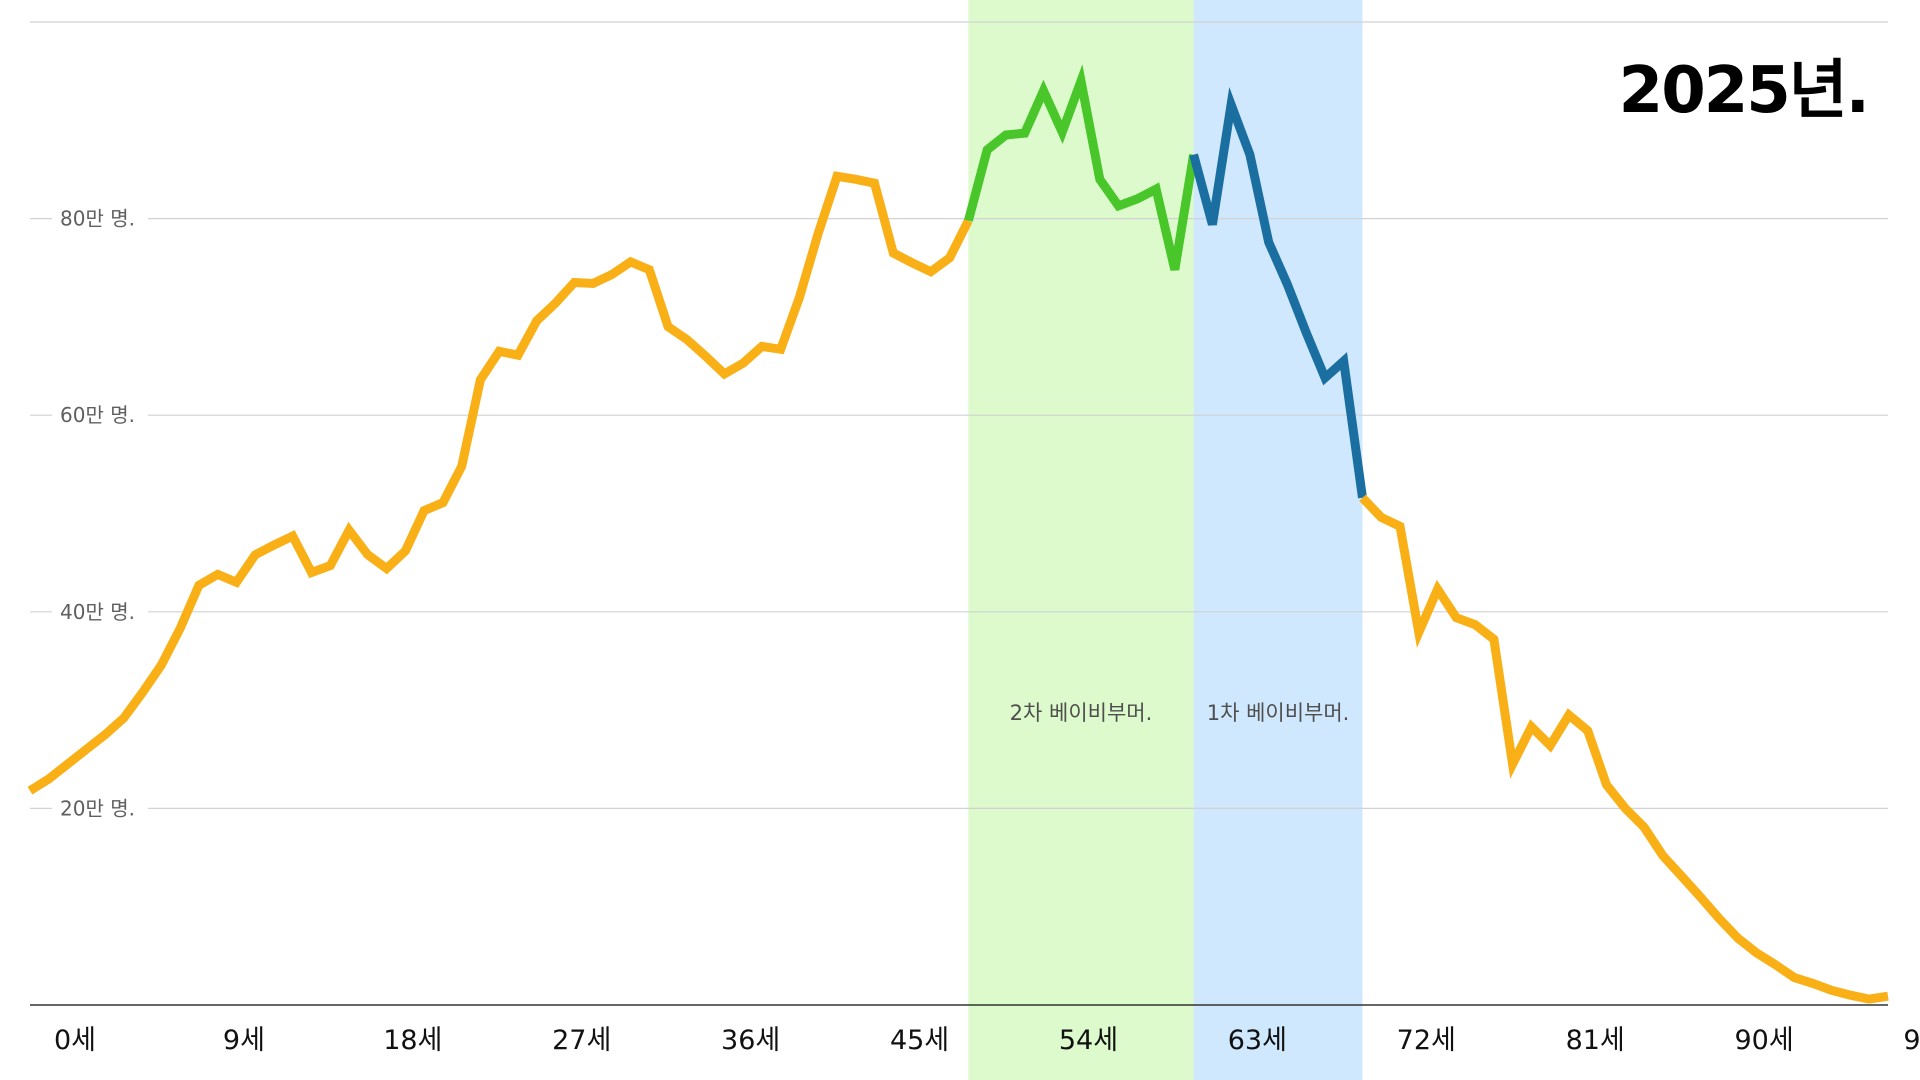  I want to click on band-labels: 2차 베이비부머. 1차 베이비부머., so click(1180, 713).